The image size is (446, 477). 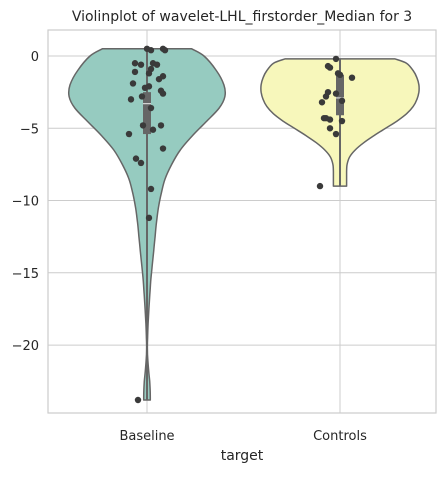 I want to click on y-tick-label: 0, so click(x=35, y=57).